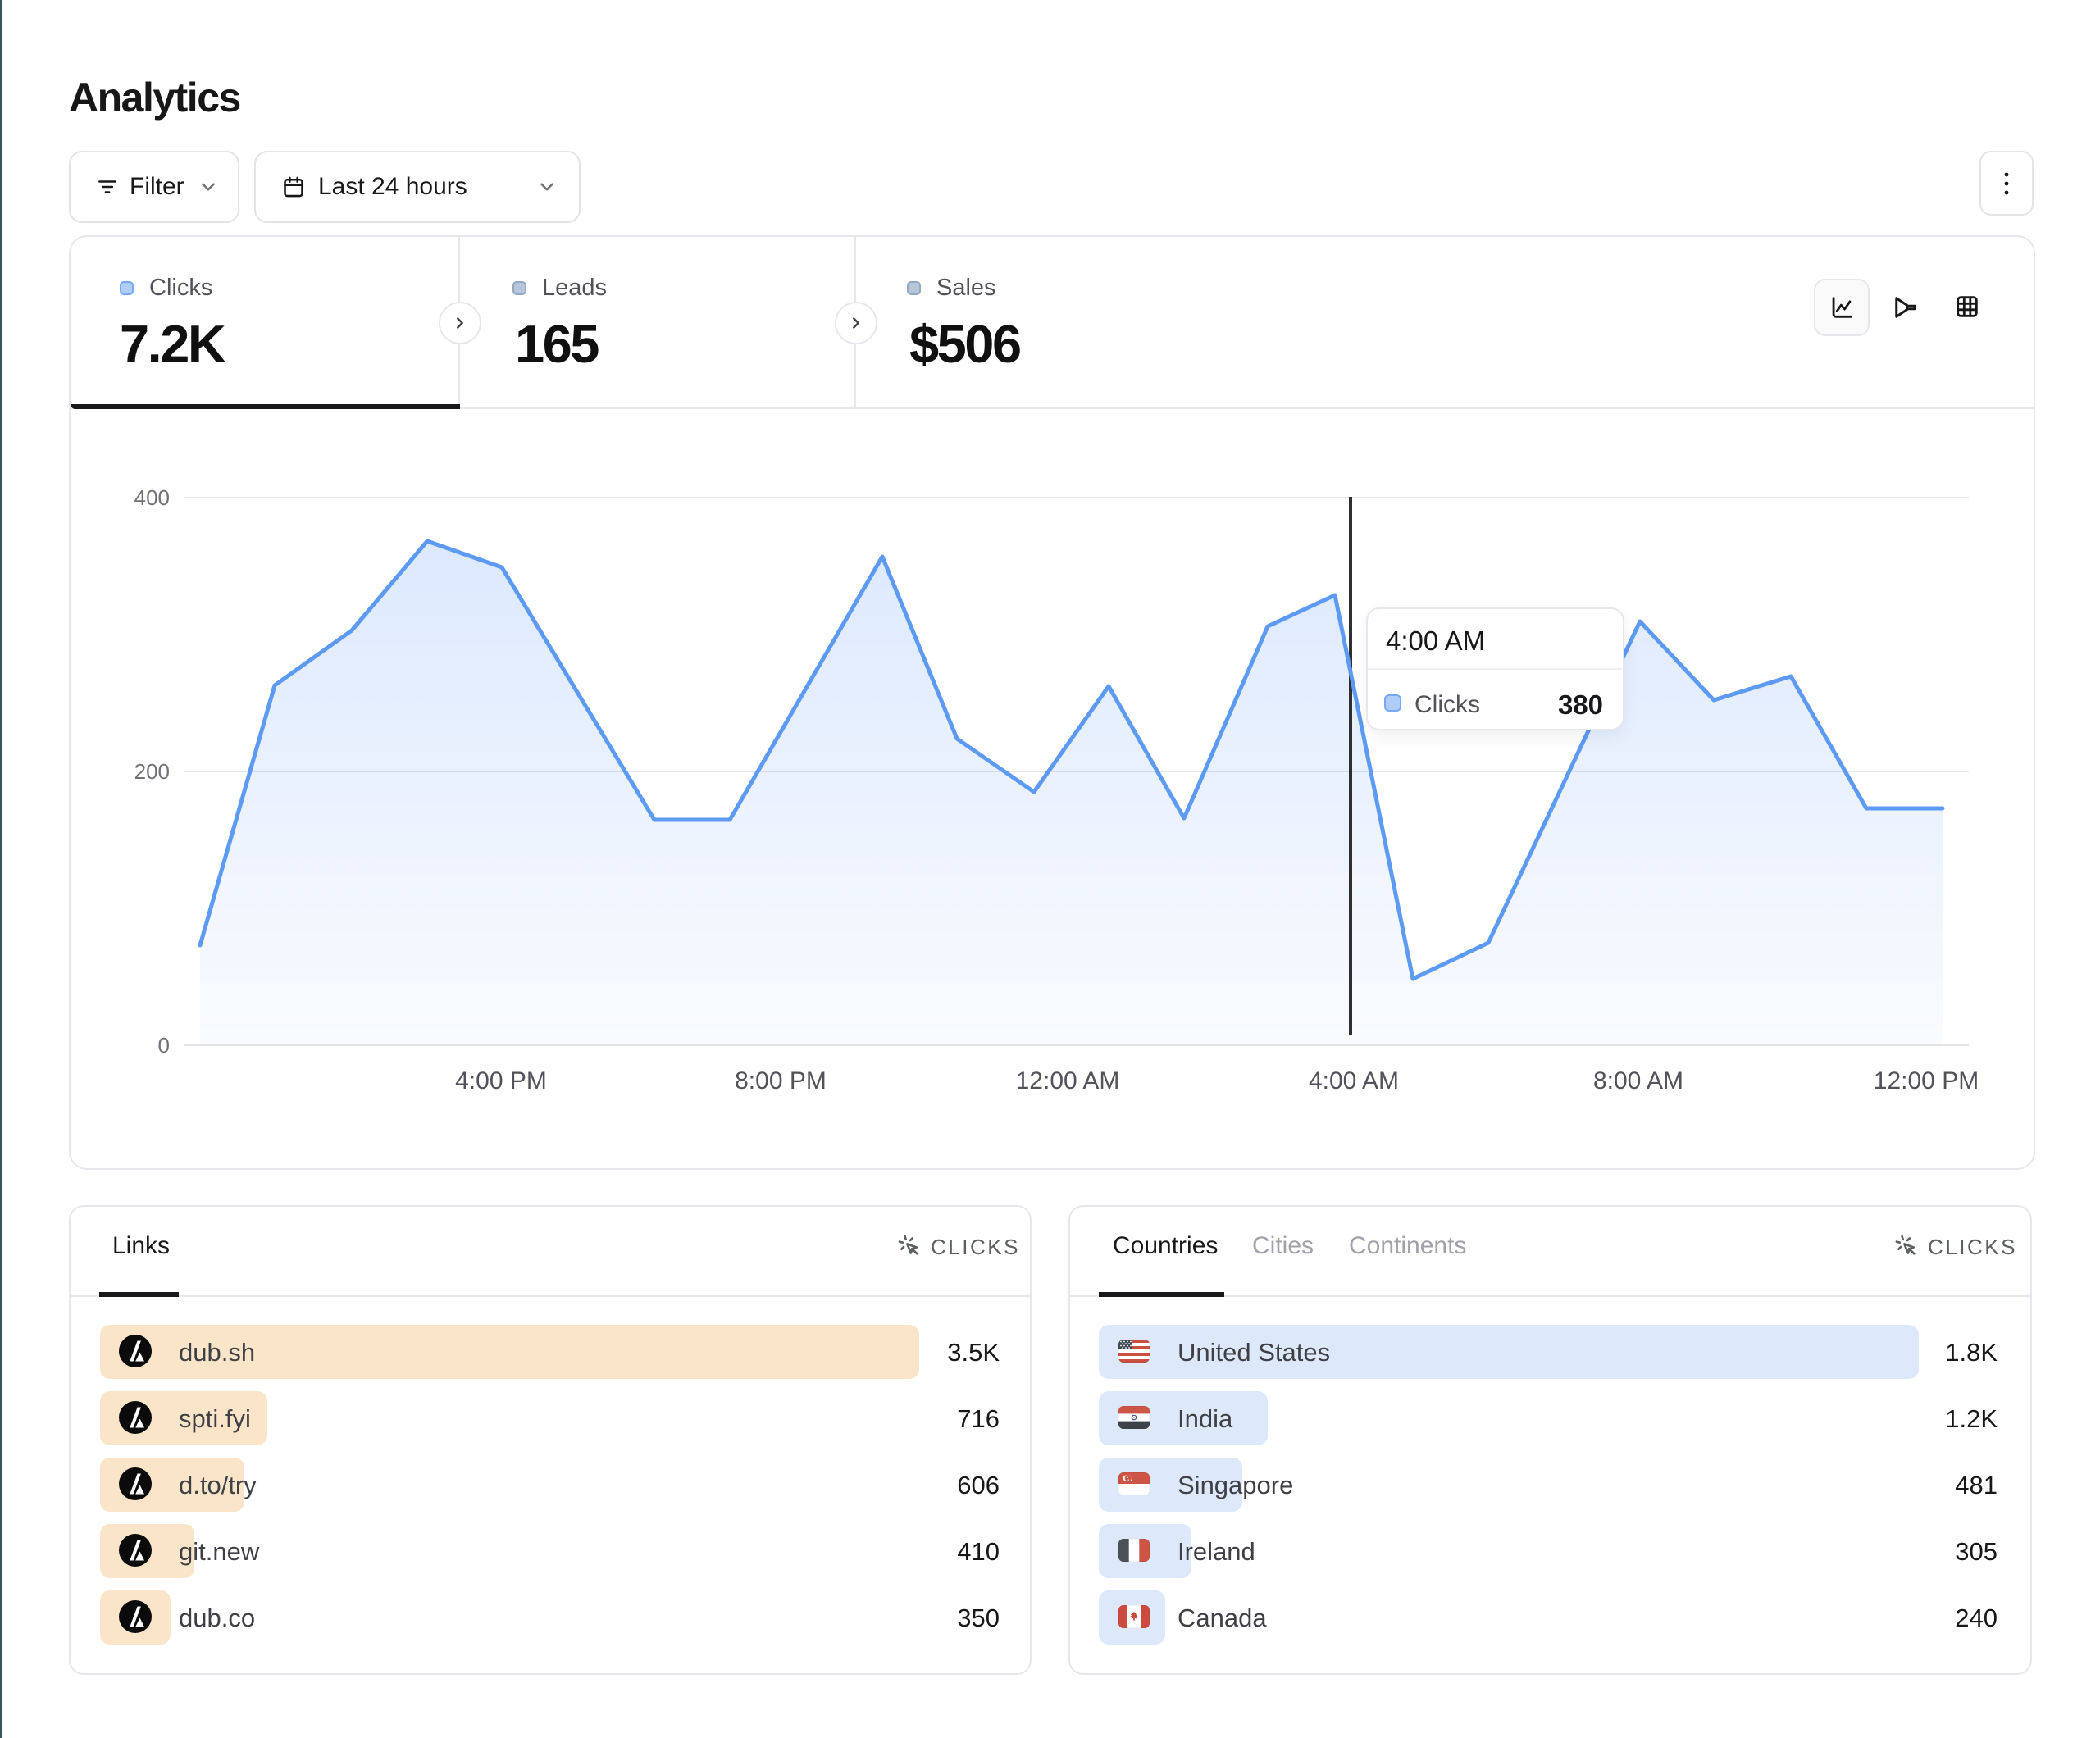  I want to click on svg-text: 12:00 PM, so click(1926, 1080).